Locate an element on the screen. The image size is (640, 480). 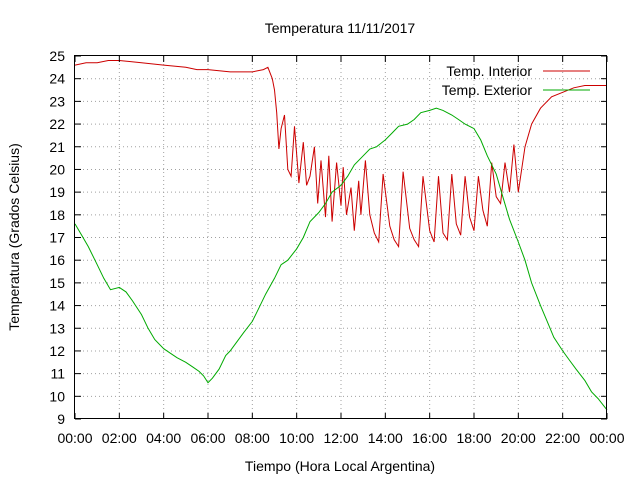
x-tick-label: 14:00 is located at coordinates (385, 438).